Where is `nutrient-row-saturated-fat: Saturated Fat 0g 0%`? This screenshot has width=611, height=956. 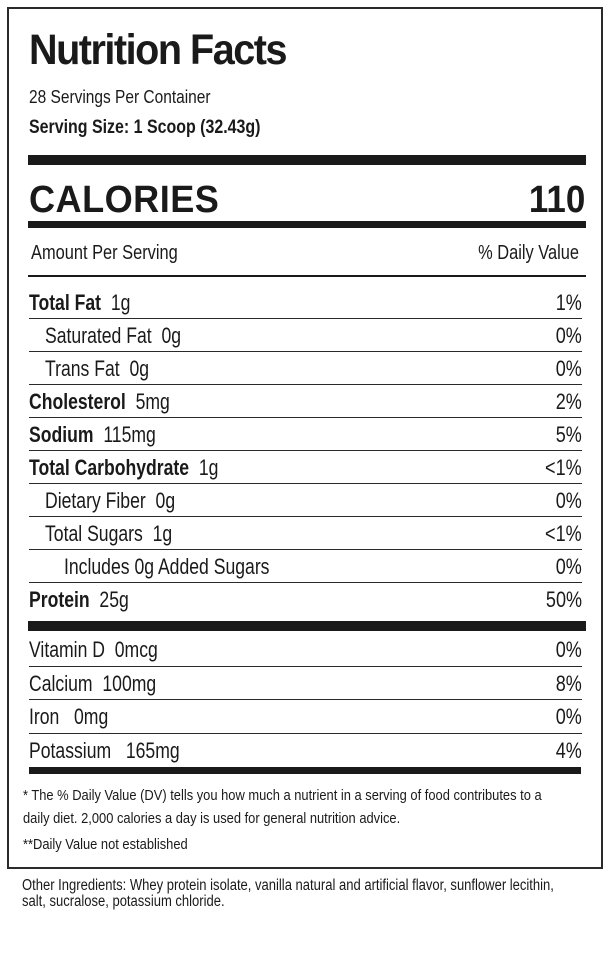
nutrient-row-saturated-fat: Saturated Fat 0g 0% is located at coordinates (305, 335).